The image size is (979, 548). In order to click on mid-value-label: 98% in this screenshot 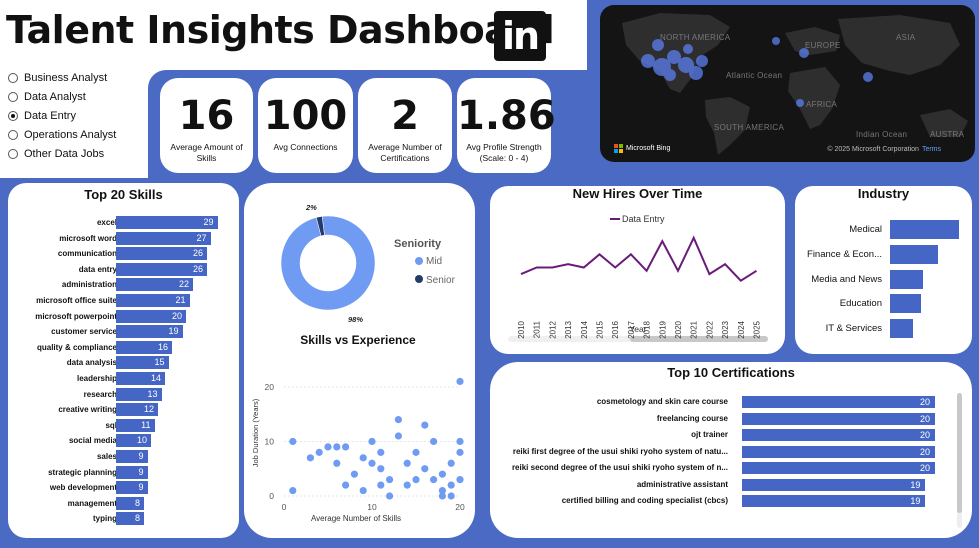, I will do `click(355, 319)`.